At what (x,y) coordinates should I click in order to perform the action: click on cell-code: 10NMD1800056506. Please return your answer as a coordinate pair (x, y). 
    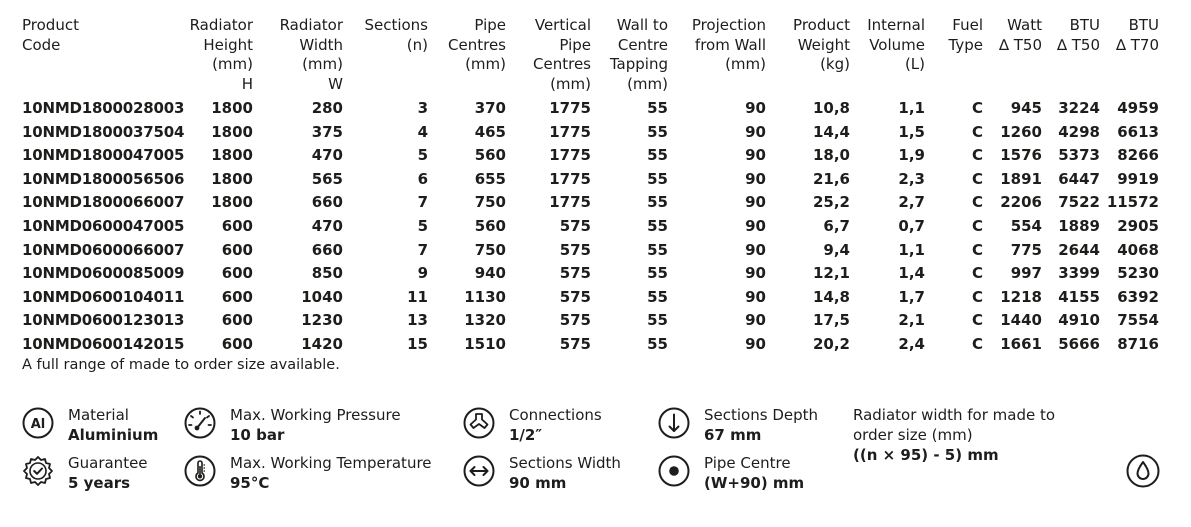
    Looking at the image, I should click on (103, 178).